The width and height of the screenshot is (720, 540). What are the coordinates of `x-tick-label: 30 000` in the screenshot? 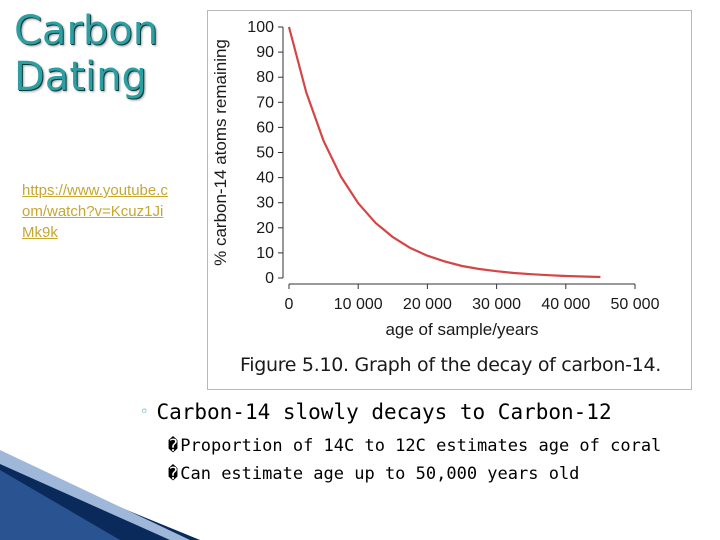 It's located at (496, 304).